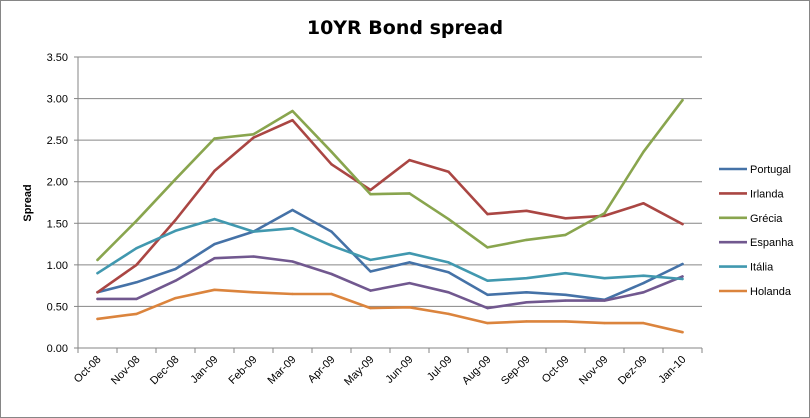 Image resolution: width=810 pixels, height=418 pixels. I want to click on y-tick-label: 2.50, so click(57, 141).